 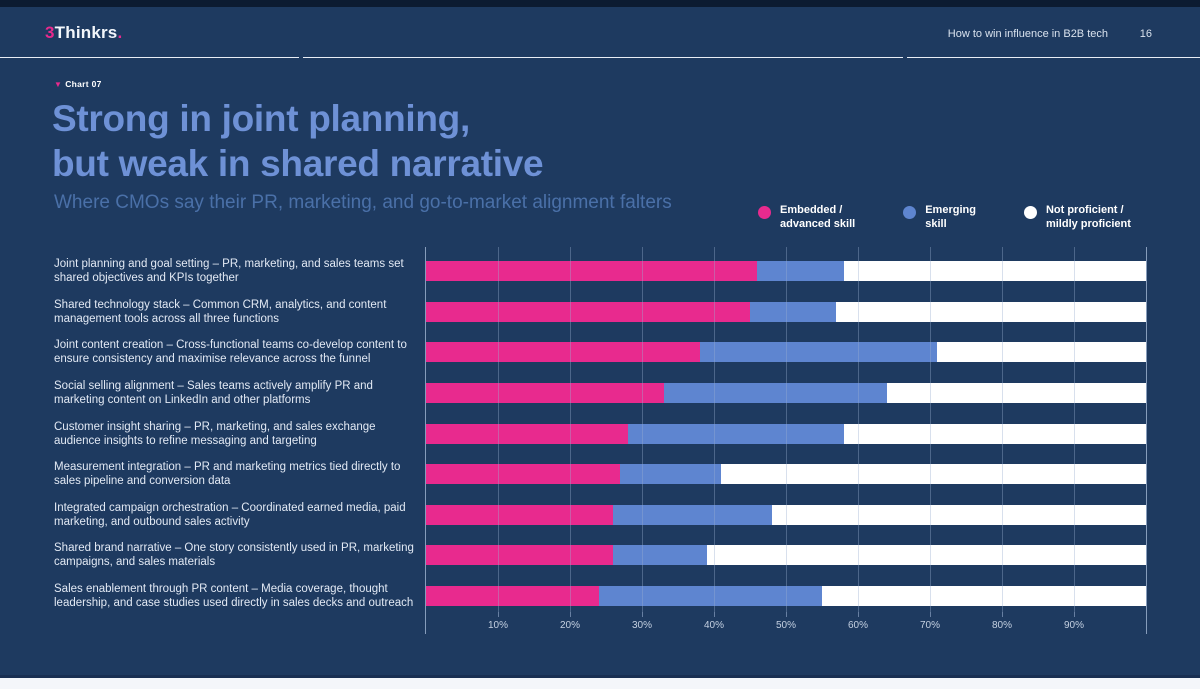 I want to click on axis-tick-label: 80%, so click(x=1002, y=625).